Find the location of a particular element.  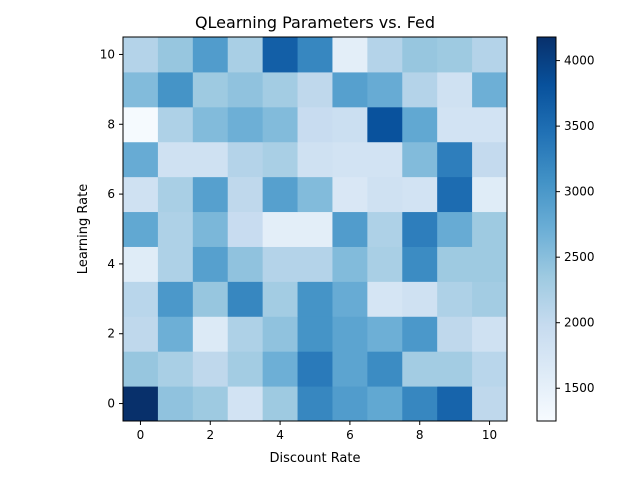

colorbar-tick-label: 2000 is located at coordinates (579, 323).